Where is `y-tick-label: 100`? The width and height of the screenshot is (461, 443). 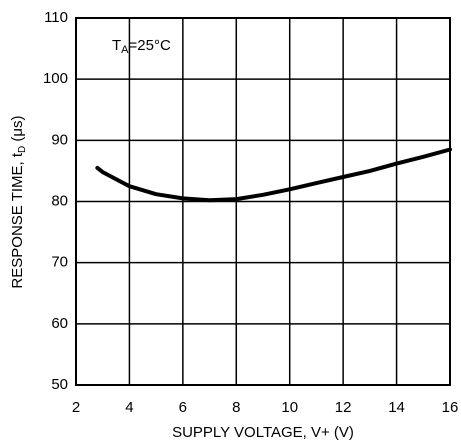 y-tick-label: 100 is located at coordinates (55, 78).